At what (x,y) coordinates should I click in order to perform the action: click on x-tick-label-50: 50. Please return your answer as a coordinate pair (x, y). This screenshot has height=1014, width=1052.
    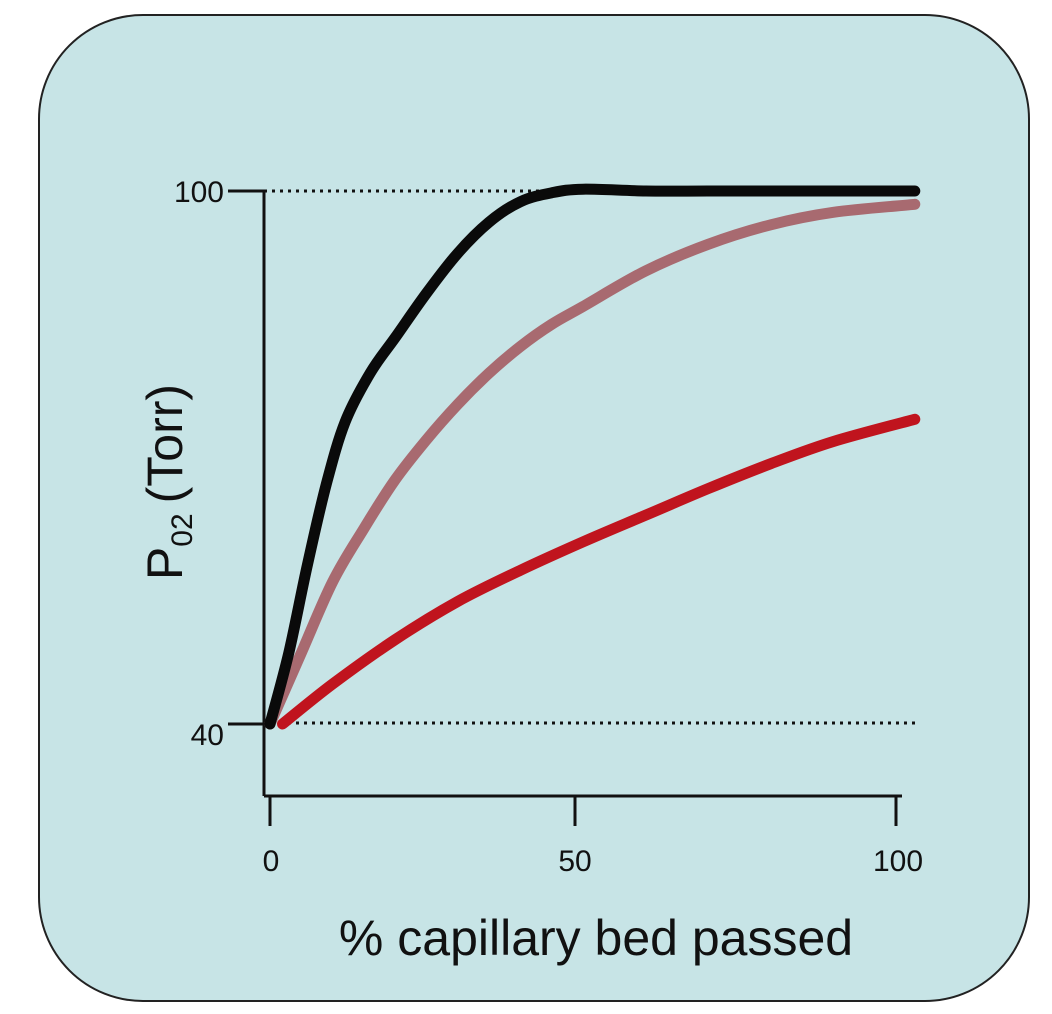
    Looking at the image, I should click on (574, 861).